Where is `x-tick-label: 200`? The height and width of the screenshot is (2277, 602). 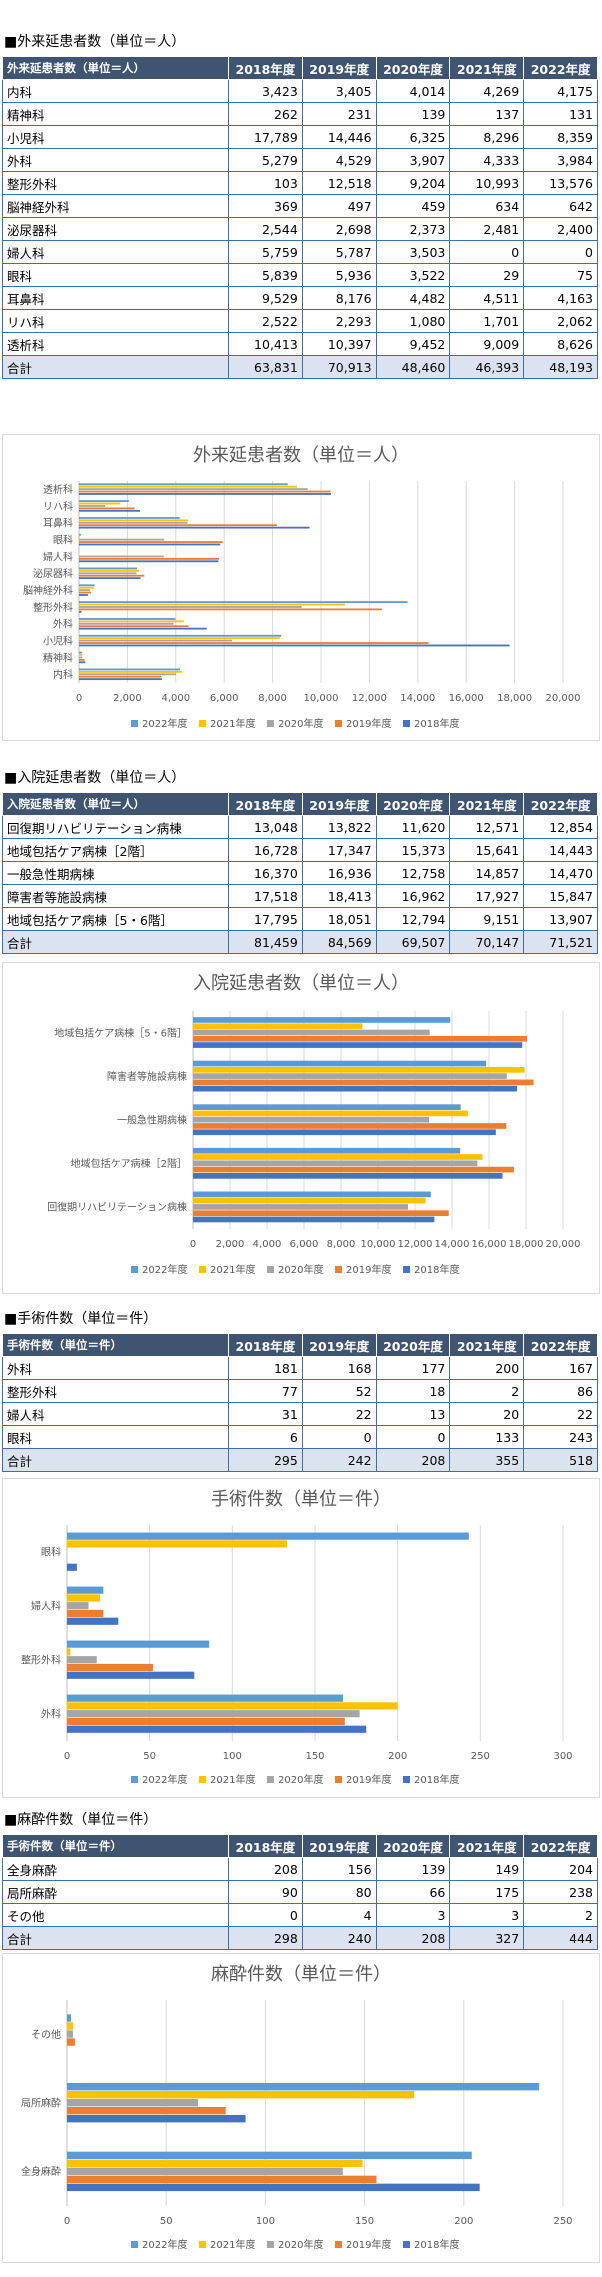
x-tick-label: 200 is located at coordinates (463, 2221).